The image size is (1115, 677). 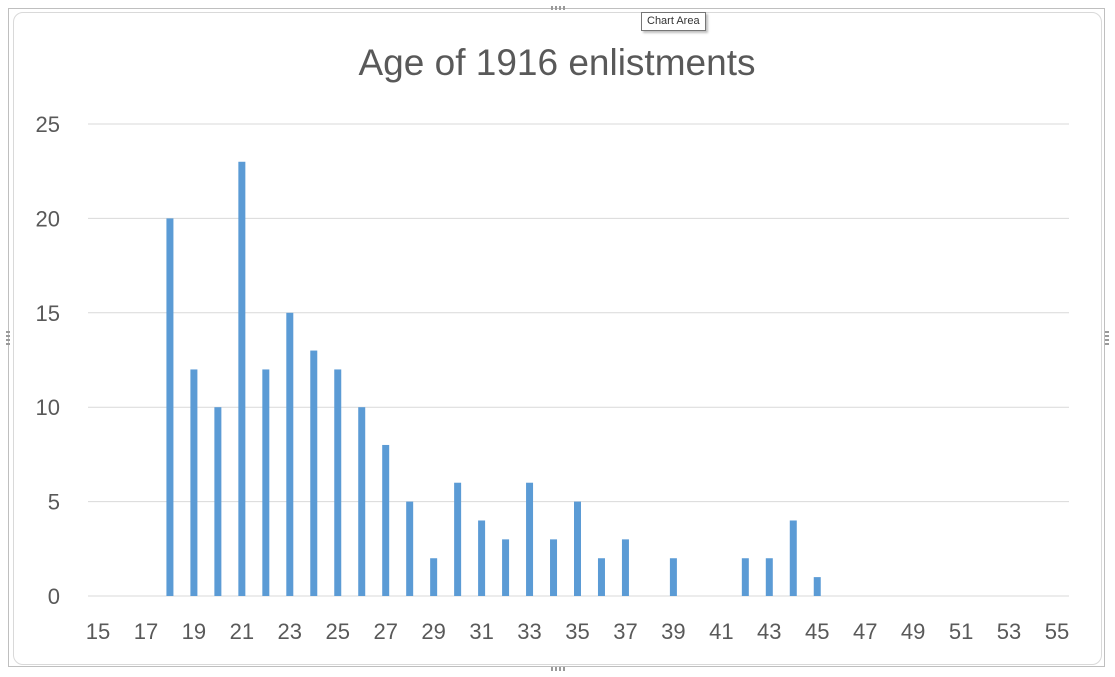 What do you see at coordinates (48, 218) in the screenshot?
I see `y-tick-label: 20` at bounding box center [48, 218].